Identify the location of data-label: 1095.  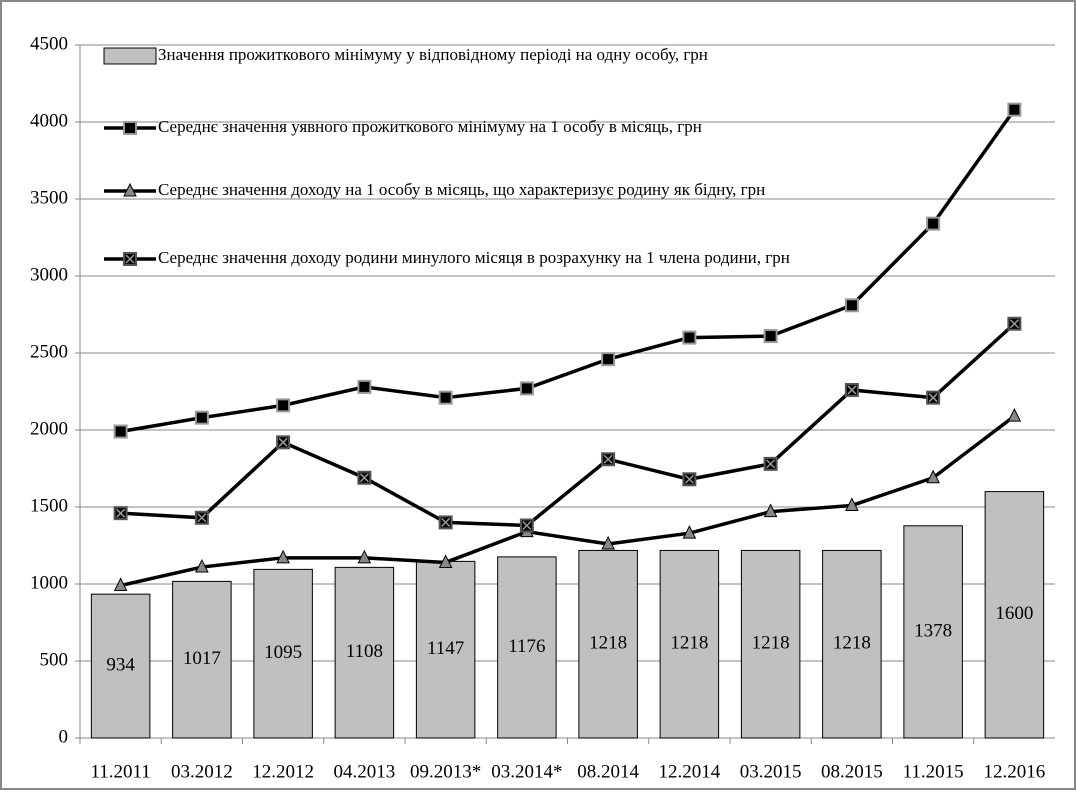
(283, 652).